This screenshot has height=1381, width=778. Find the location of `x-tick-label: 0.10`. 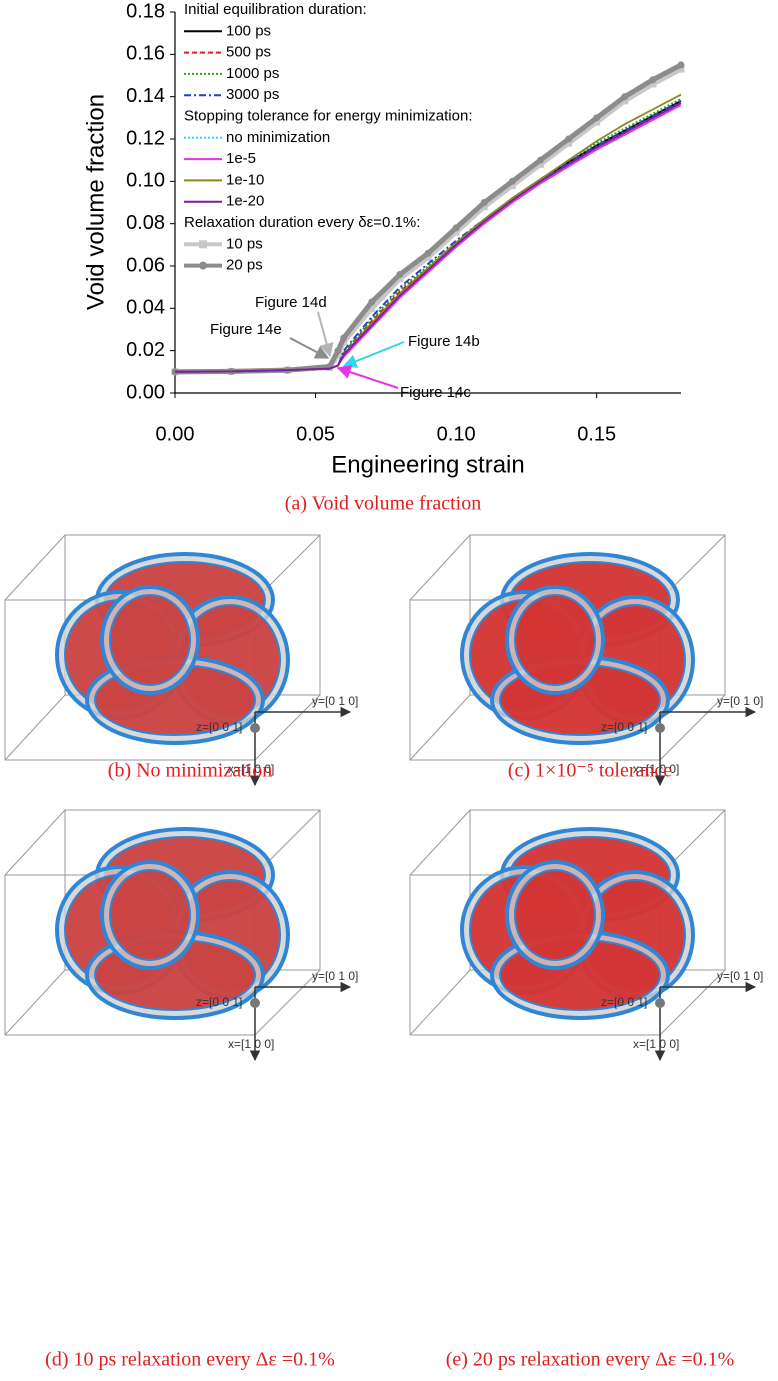

x-tick-label: 0.10 is located at coordinates (456, 434).